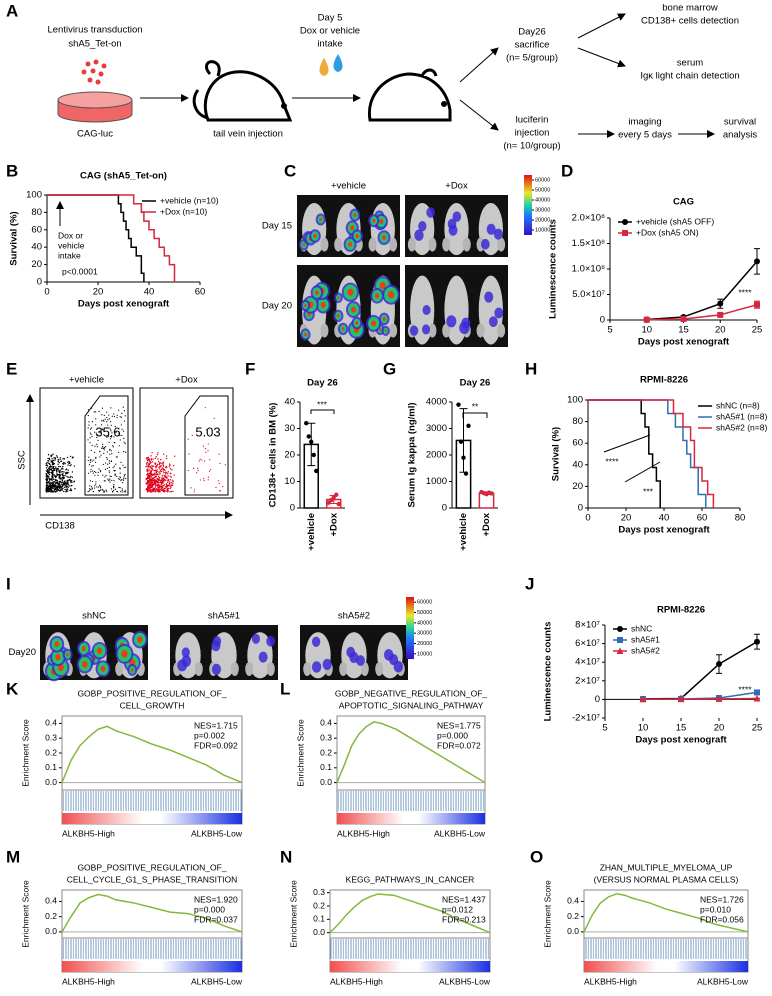  Describe the element at coordinates (319, 892) in the screenshot. I see `y-tick-label: 0.3` at that location.